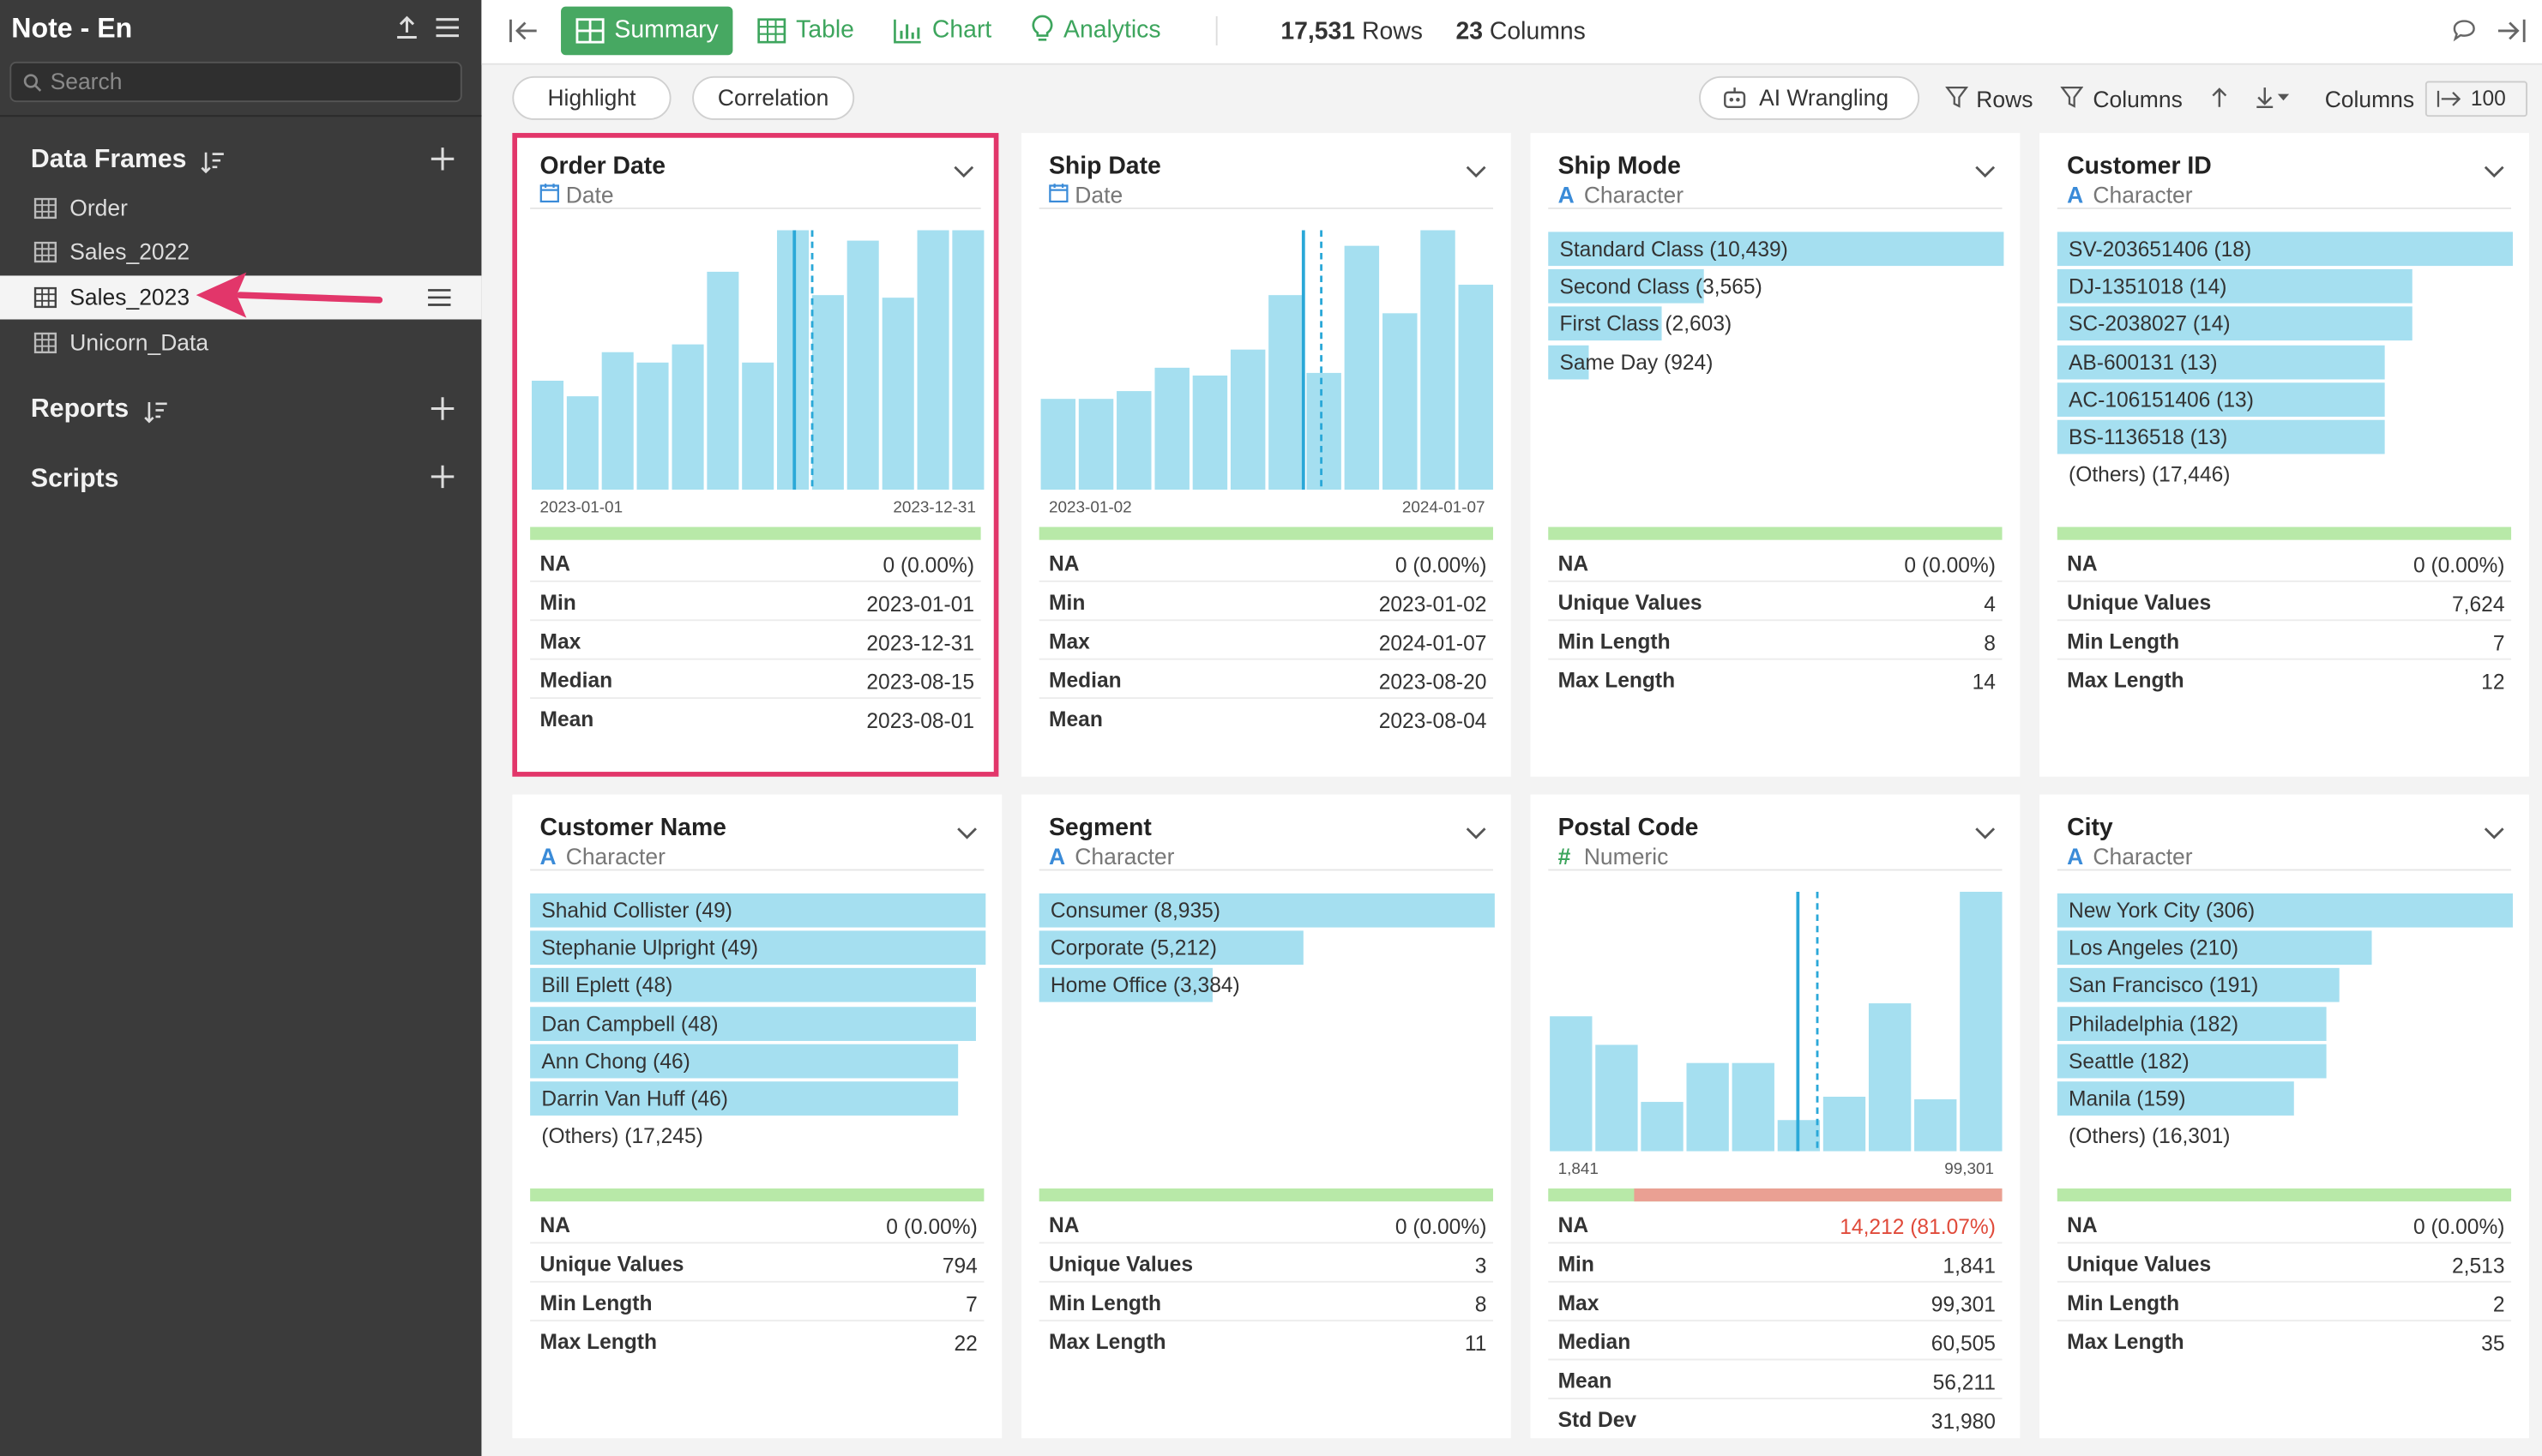 The width and height of the screenshot is (2542, 1456). What do you see at coordinates (1140, 985) in the screenshot?
I see `category-bar: Home Office (3,384)` at bounding box center [1140, 985].